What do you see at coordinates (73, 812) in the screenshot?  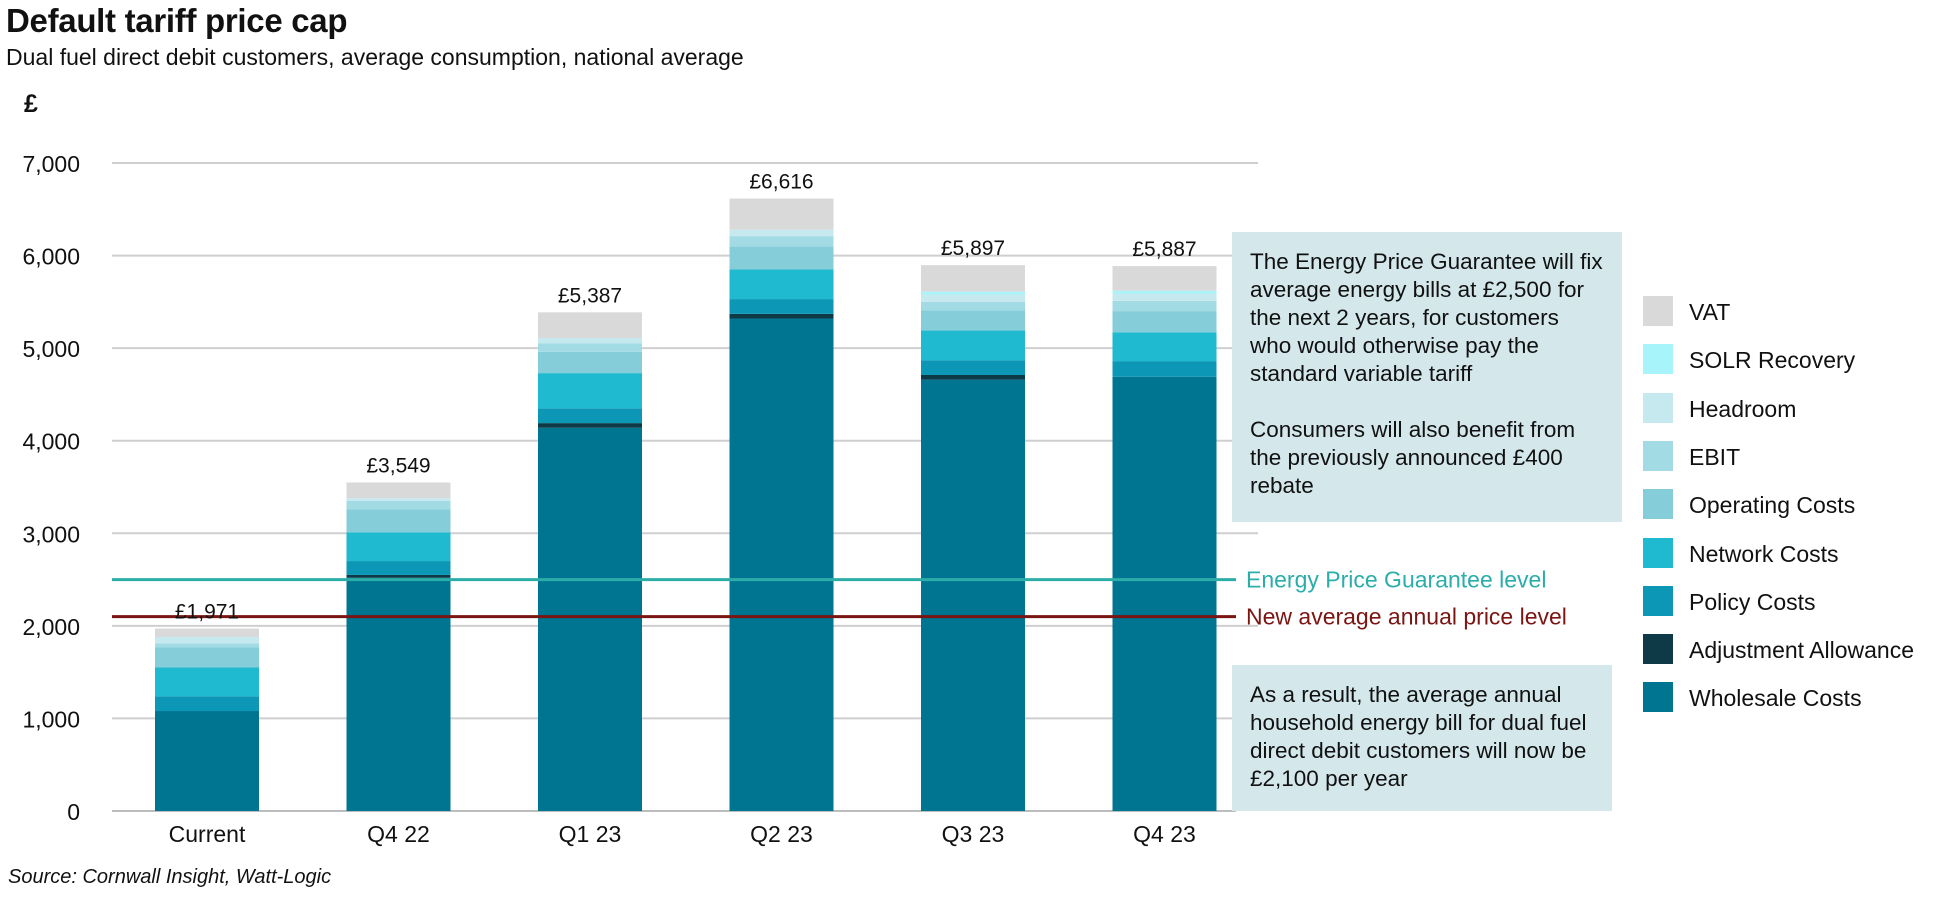 I see `y-tick-label: 0` at bounding box center [73, 812].